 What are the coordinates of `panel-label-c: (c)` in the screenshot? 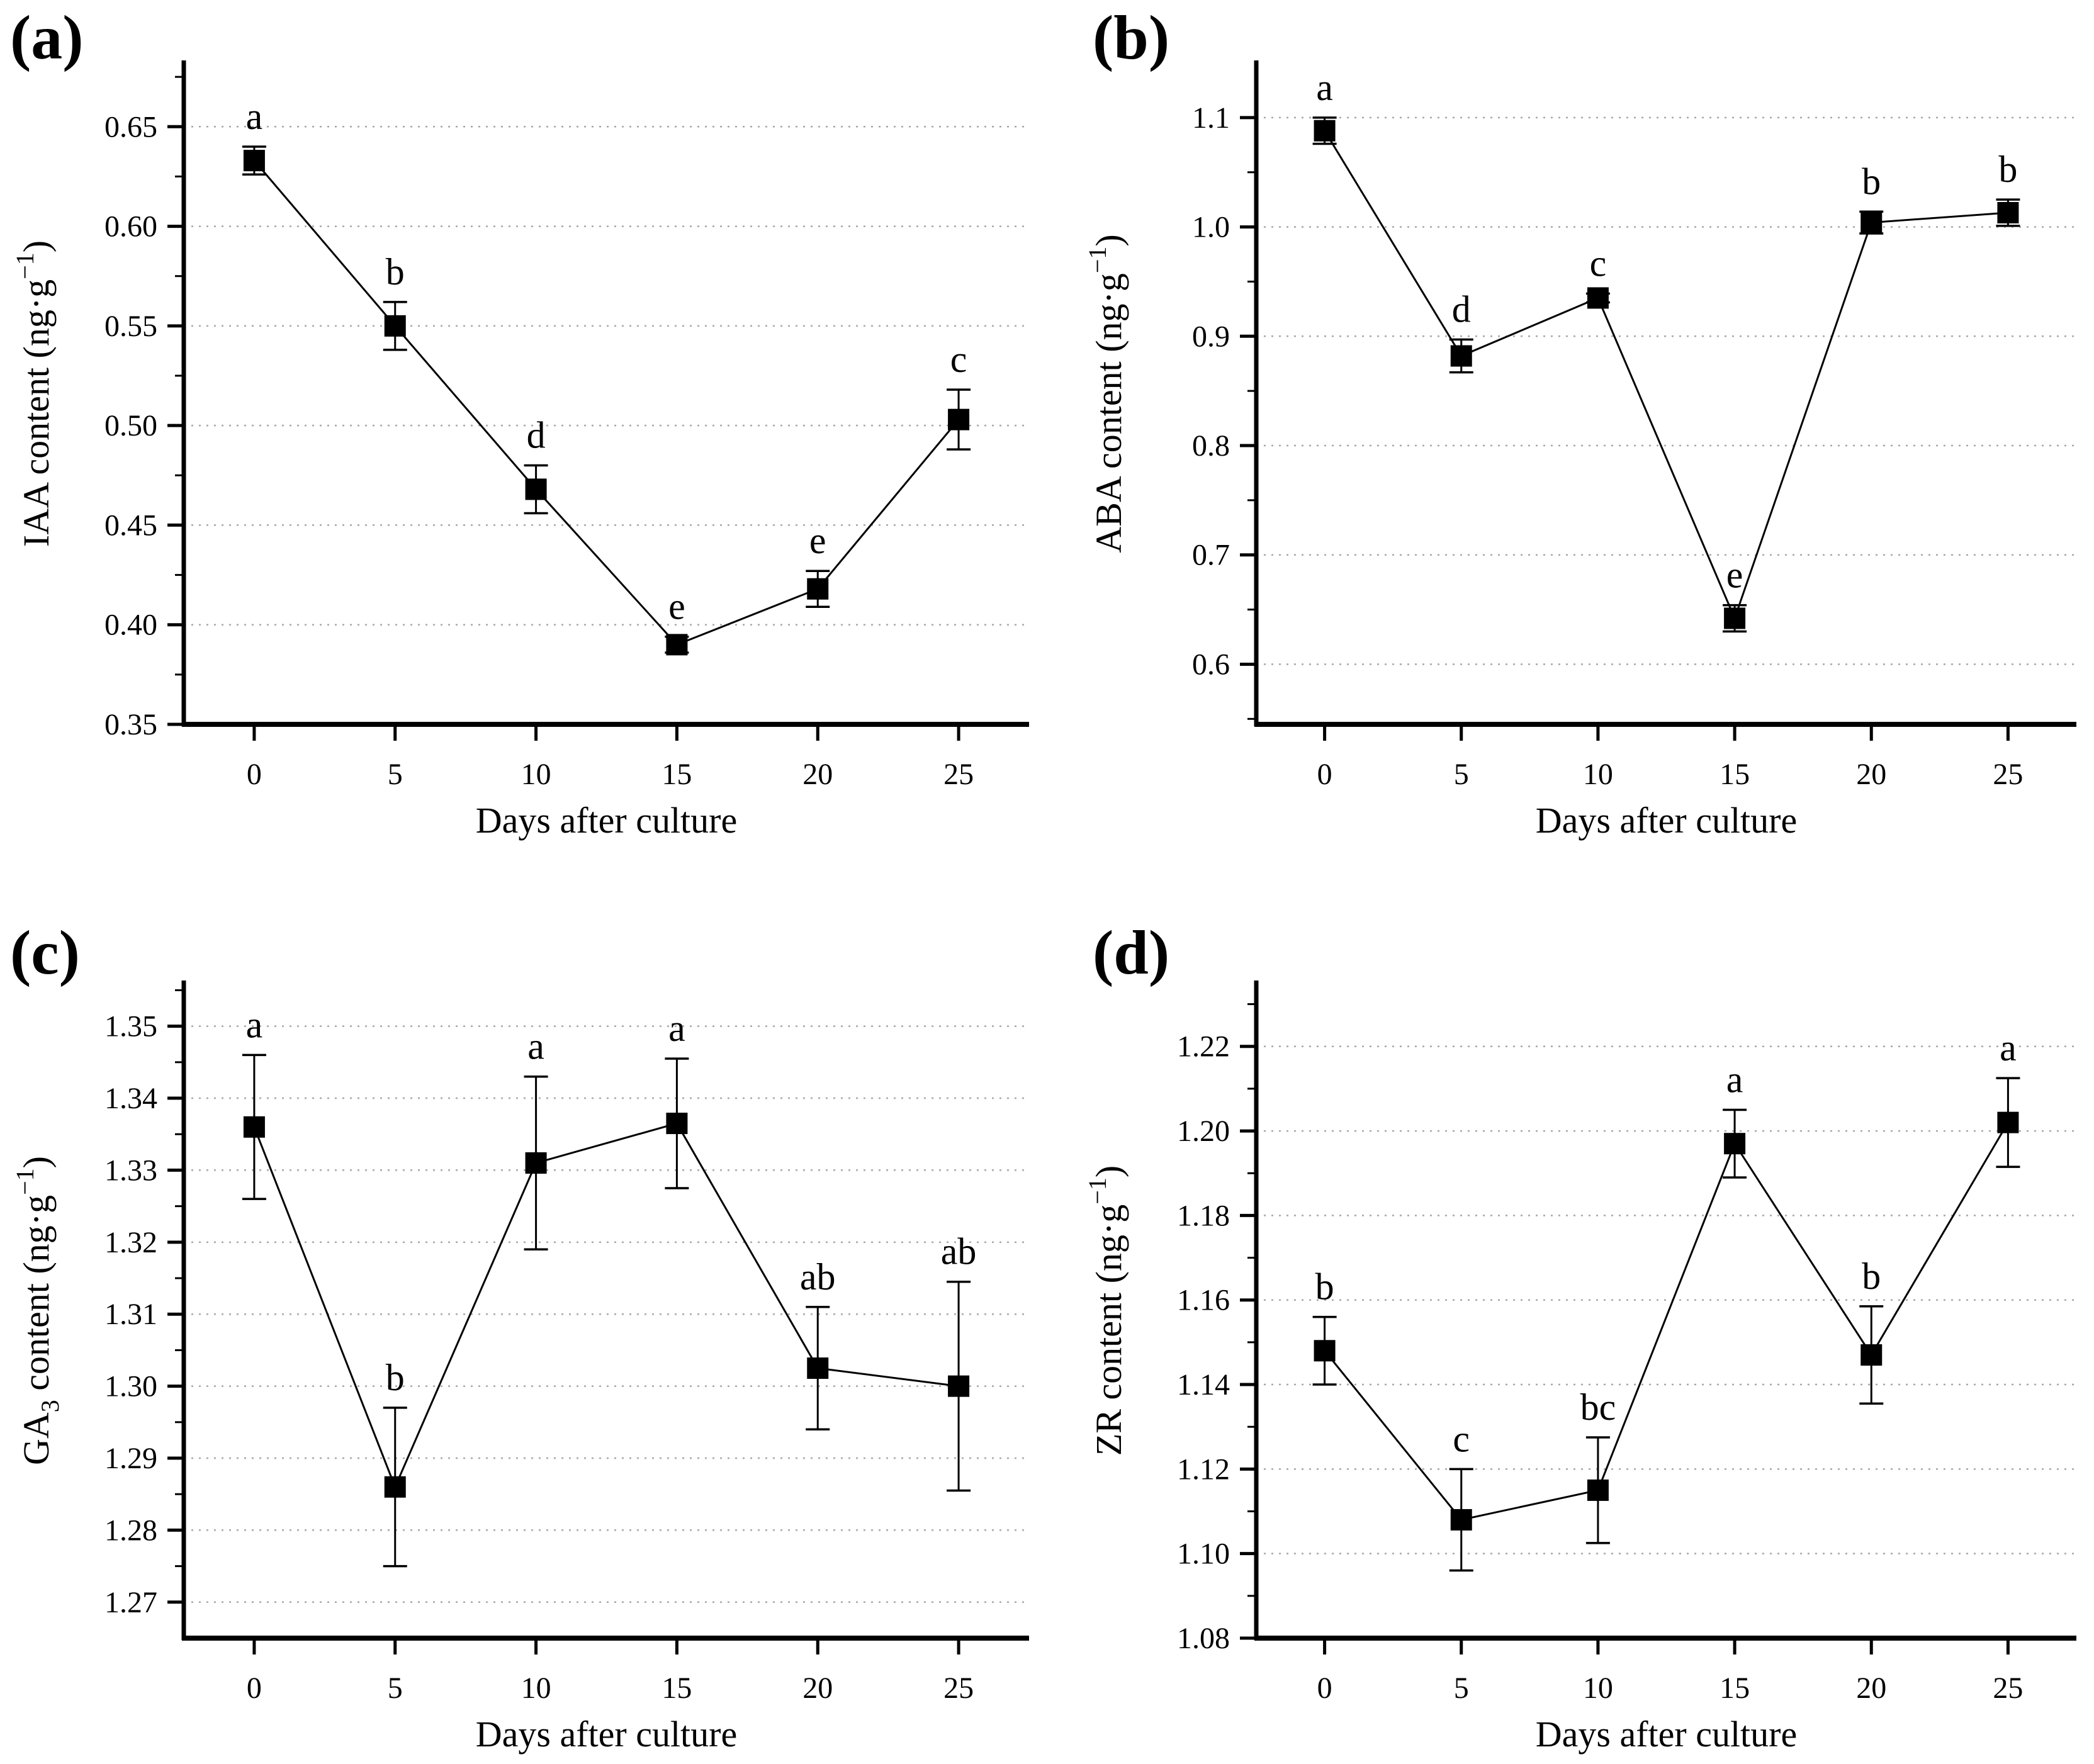 It's located at (45, 953).